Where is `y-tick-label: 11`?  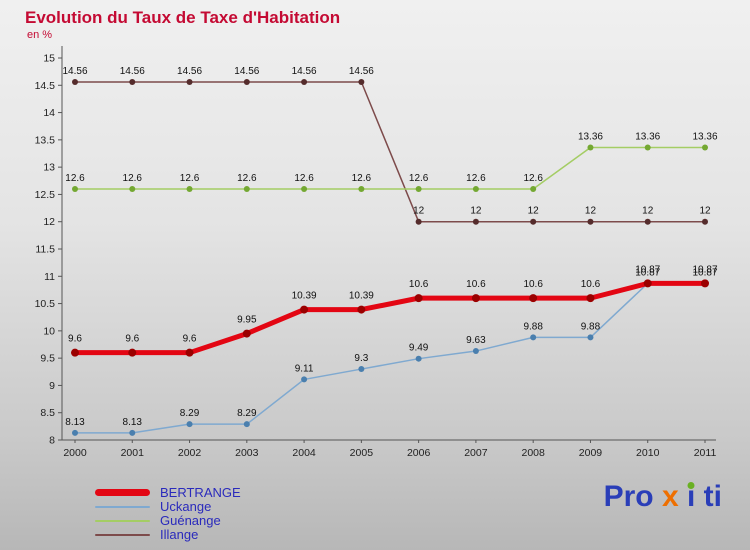 y-tick-label: 11 is located at coordinates (49, 277).